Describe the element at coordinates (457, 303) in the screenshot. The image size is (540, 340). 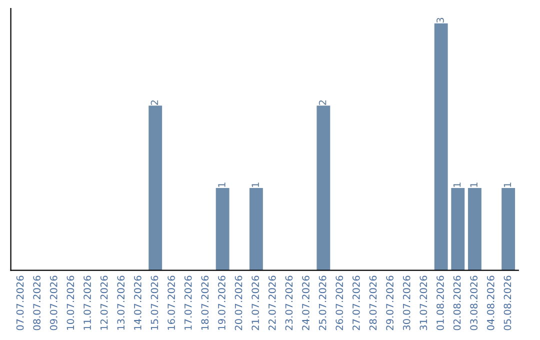
I see `x-tick-label: 02.08.2026` at that location.